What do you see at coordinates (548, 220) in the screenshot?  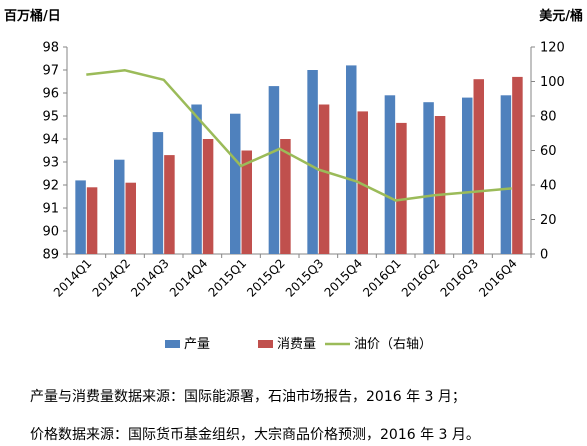 I see `right-tick-label: 20` at bounding box center [548, 220].